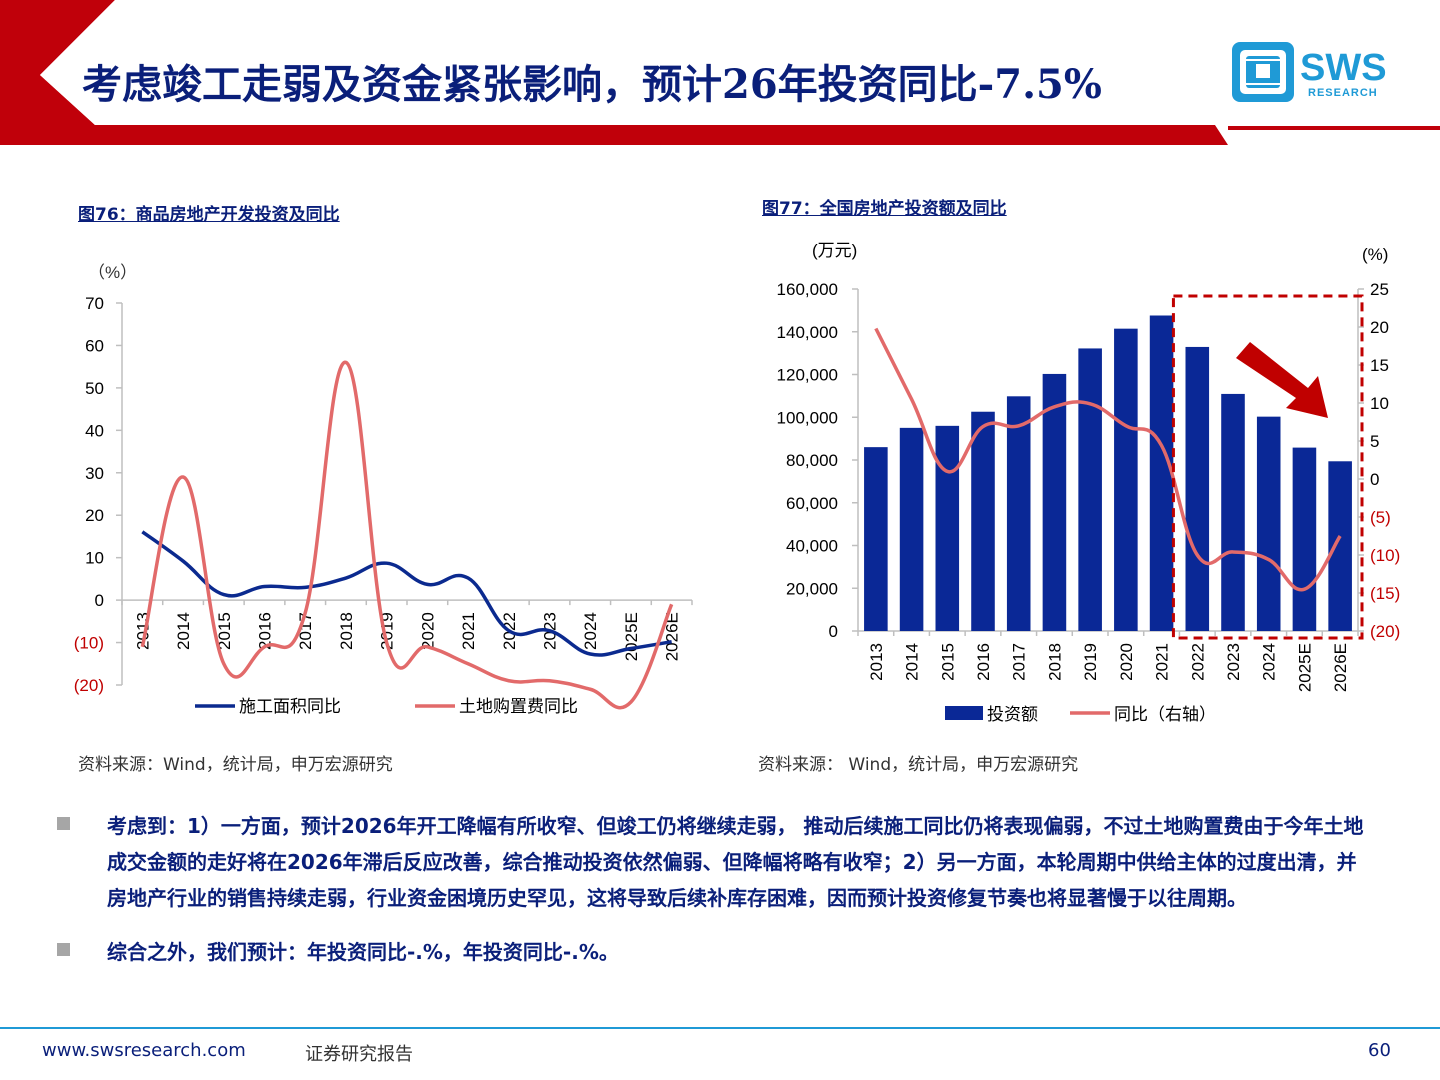  Describe the element at coordinates (1019, 662) in the screenshot. I see `x-tick-label: 2017` at that location.